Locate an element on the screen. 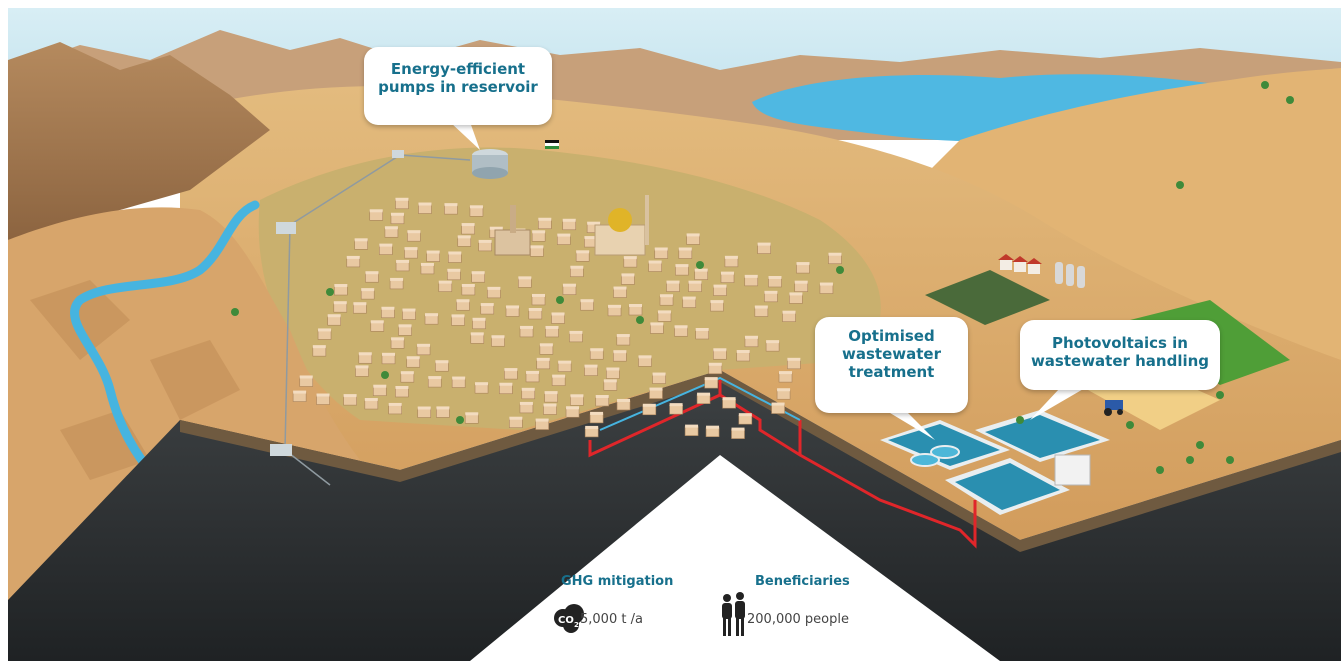 This screenshot has width=1341, height=661. callout-photovoltaics: Photovoltaics in wastewater handling is located at coordinates (1120, 355).